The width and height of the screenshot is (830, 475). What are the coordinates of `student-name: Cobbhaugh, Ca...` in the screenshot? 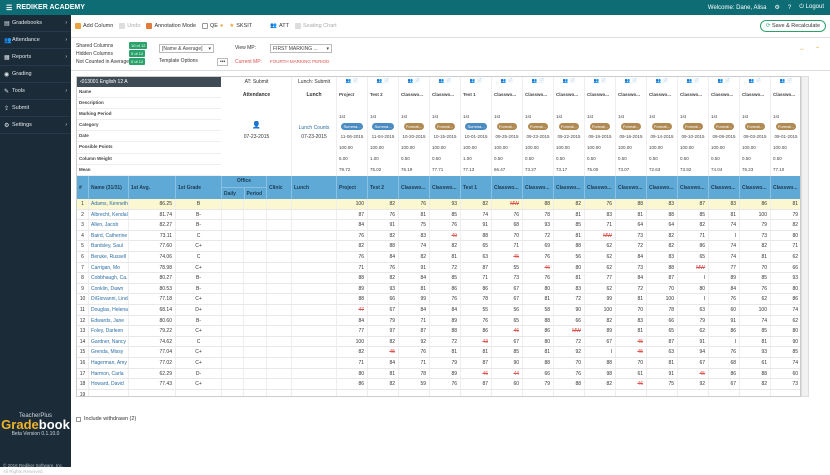 It's located at (110, 278).